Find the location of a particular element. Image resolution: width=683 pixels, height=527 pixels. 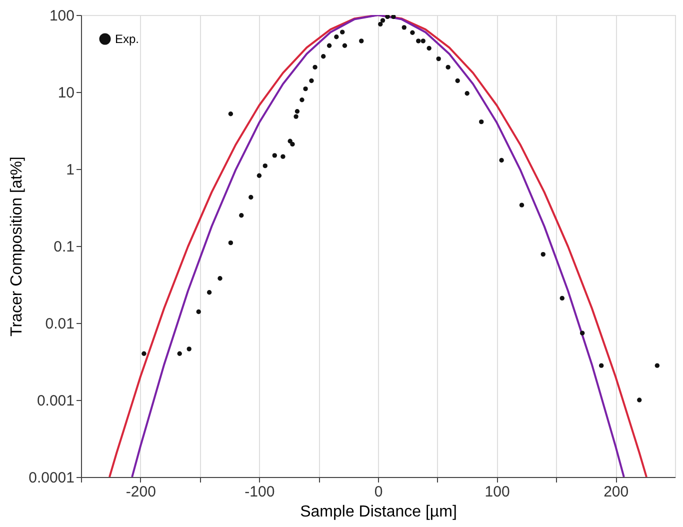

x-tick-label: -200 is located at coordinates (141, 492).